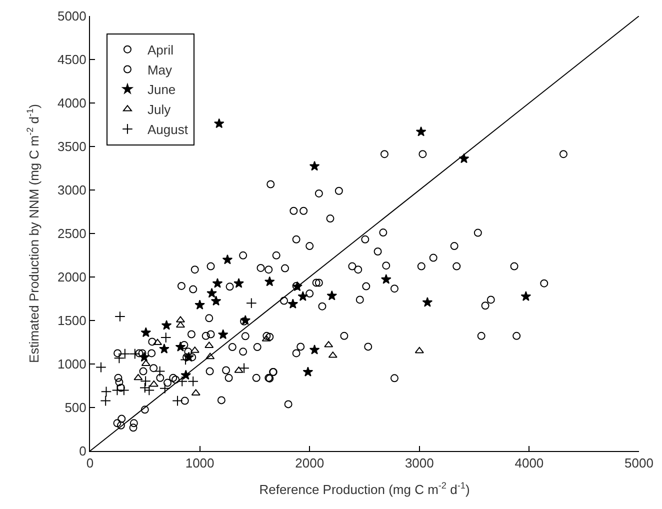 Image resolution: width=662 pixels, height=509 pixels. Describe the element at coordinates (529, 463) in the screenshot. I see `x-tick-label: 4000` at that location.